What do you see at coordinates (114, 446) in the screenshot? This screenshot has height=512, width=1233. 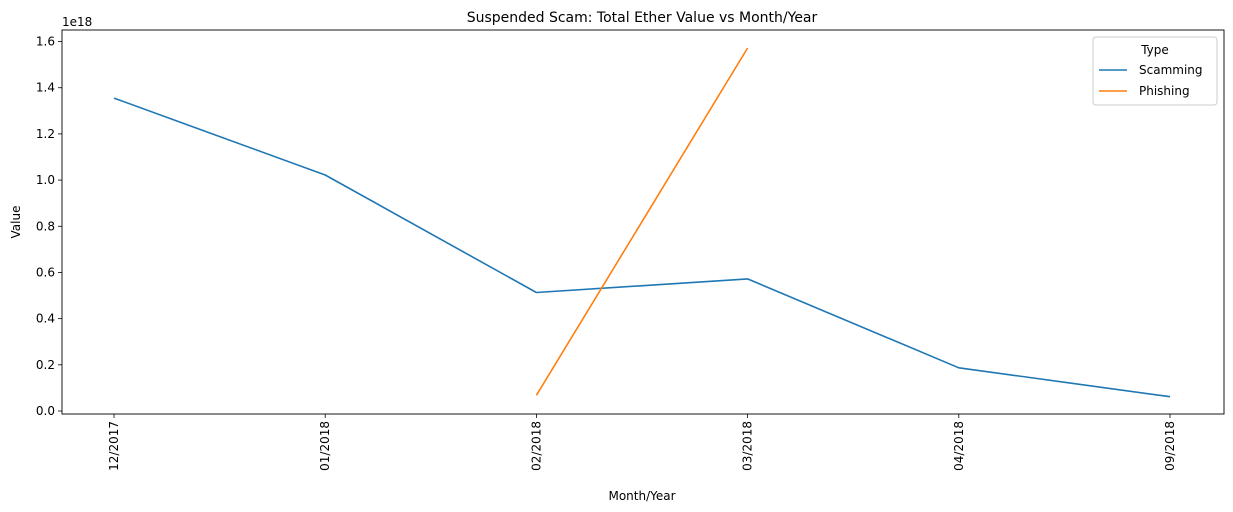 I see `x-tick-label: 12/2017` at bounding box center [114, 446].